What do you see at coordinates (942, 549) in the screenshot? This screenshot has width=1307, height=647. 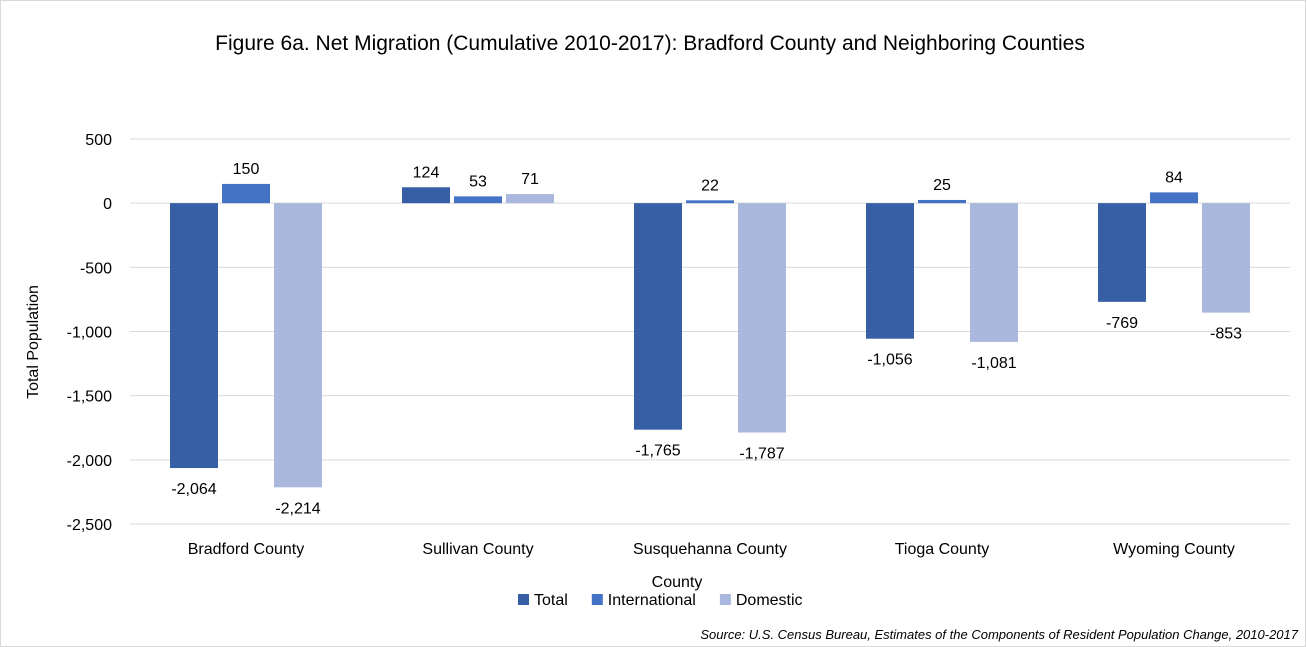 I see `x-category-label: Tioga County` at bounding box center [942, 549].